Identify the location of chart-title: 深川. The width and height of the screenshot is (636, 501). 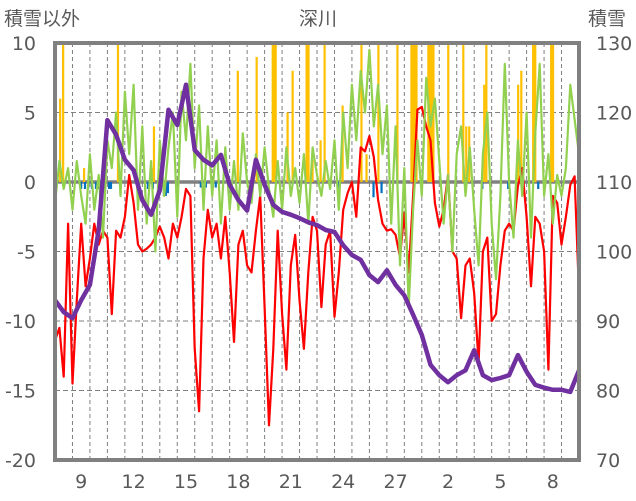
(318, 19).